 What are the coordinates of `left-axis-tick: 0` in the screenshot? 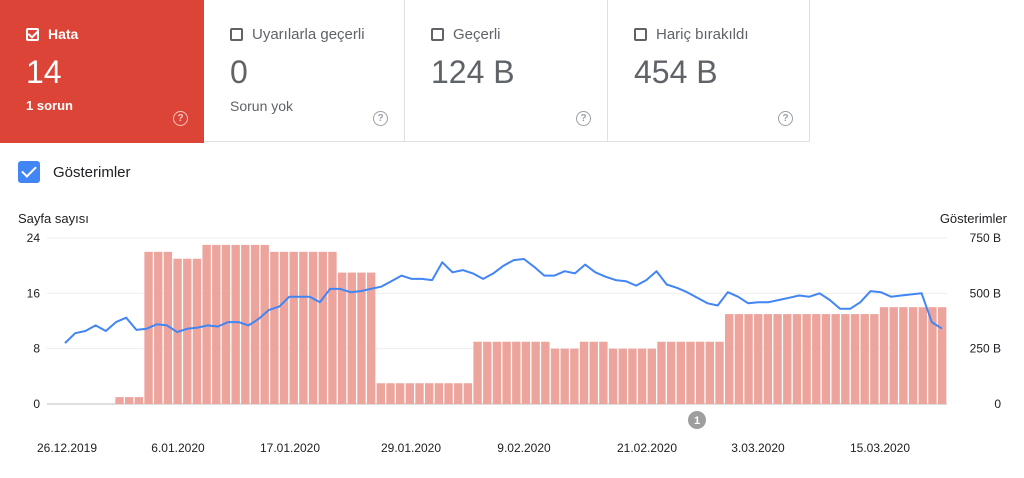 It's located at (36, 404).